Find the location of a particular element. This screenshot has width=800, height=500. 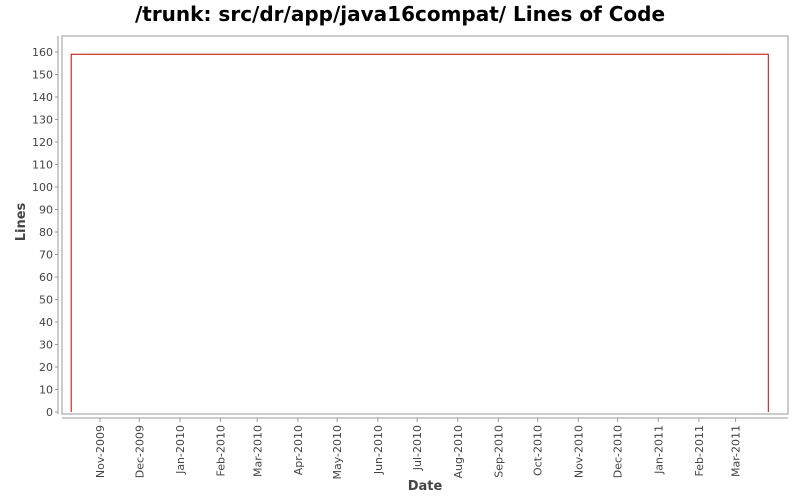

x-tick-label: Dec-2010 is located at coordinates (618, 451).